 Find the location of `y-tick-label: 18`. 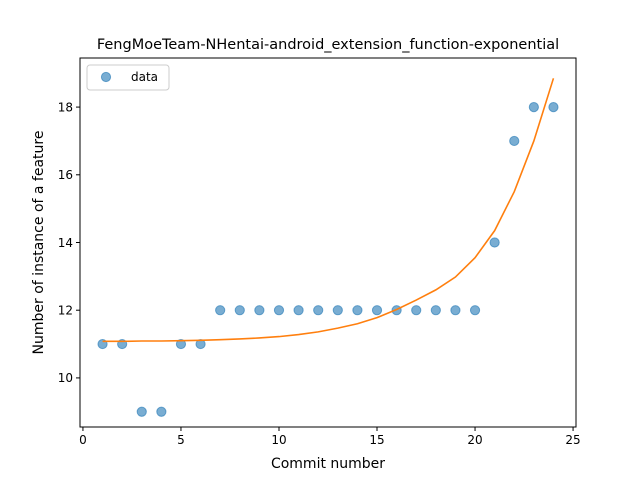

y-tick-label: 18 is located at coordinates (65, 107).